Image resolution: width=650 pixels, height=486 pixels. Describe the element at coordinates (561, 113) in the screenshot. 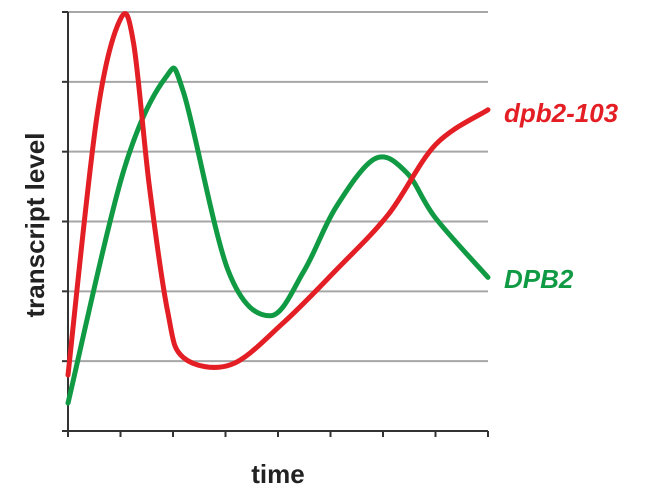

I see `series-label-dpb2-103: dpb2-103` at that location.